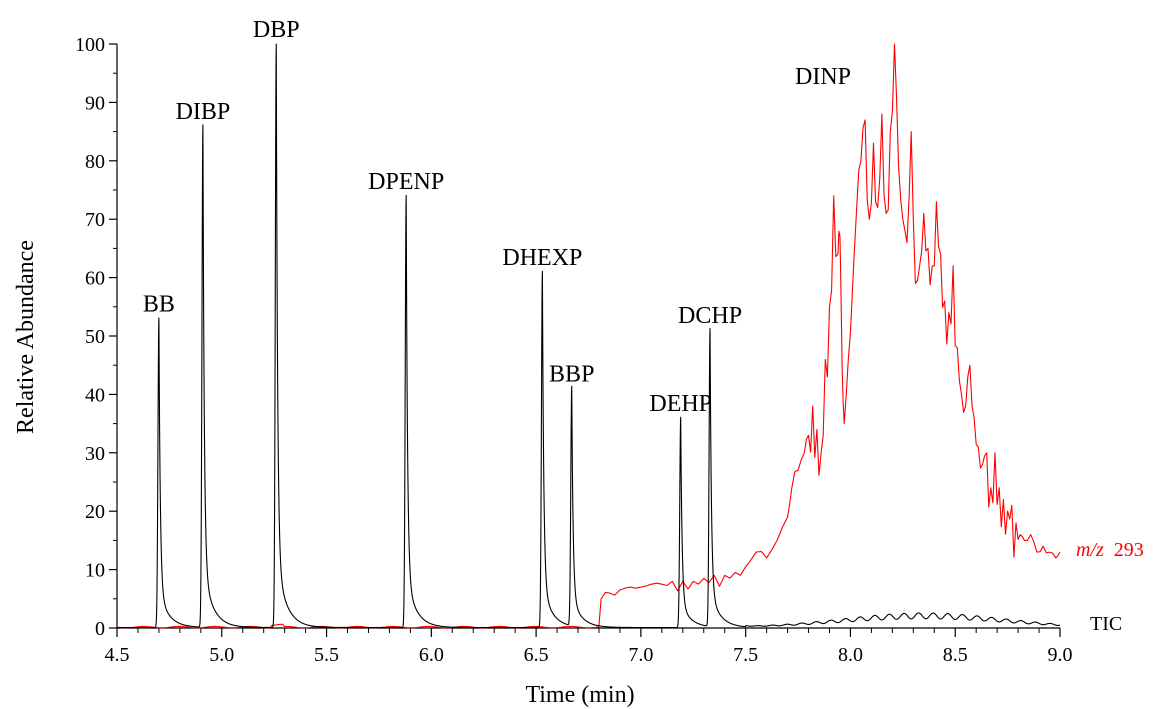 The height and width of the screenshot is (709, 1156). I want to click on x-tick-label: 7.0, so click(640, 655).